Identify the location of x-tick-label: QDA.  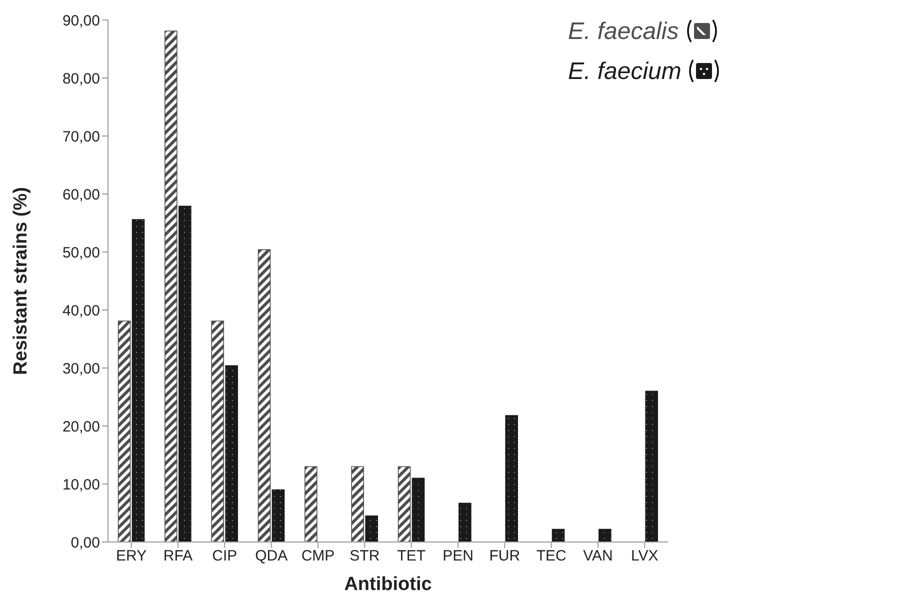
(271, 556).